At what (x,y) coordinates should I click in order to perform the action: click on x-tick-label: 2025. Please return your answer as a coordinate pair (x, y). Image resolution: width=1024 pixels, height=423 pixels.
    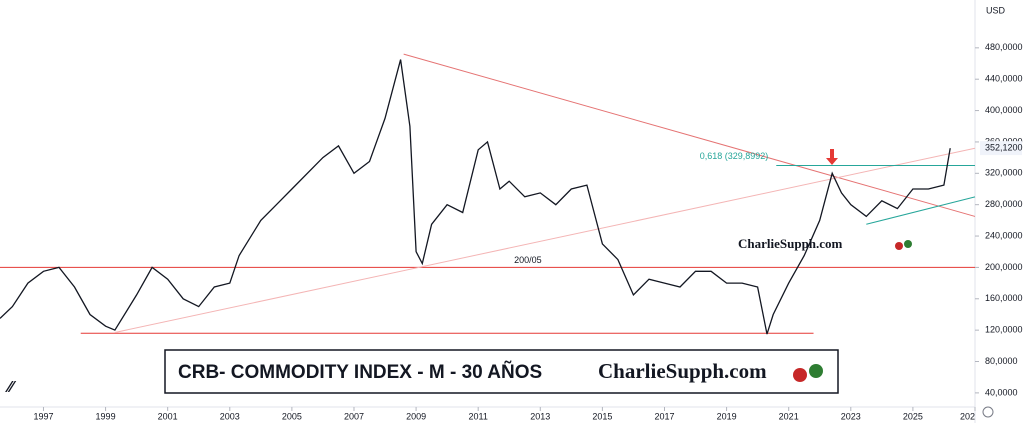
    Looking at the image, I should click on (913, 416).